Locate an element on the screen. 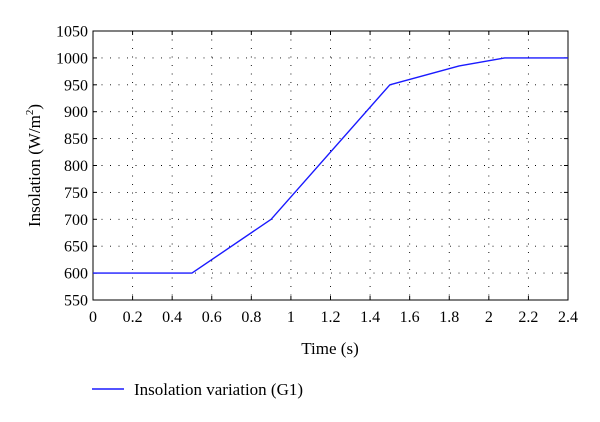 This screenshot has height=422, width=600. legend: Insolation variation (G1) is located at coordinates (197, 389).